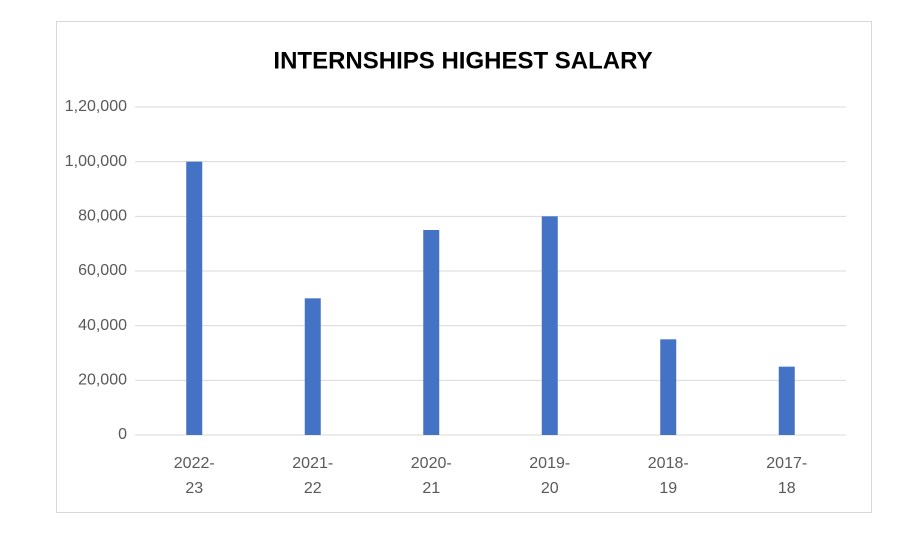 The image size is (900, 539). What do you see at coordinates (122, 434) in the screenshot?
I see `y-tick-label: 0` at bounding box center [122, 434].